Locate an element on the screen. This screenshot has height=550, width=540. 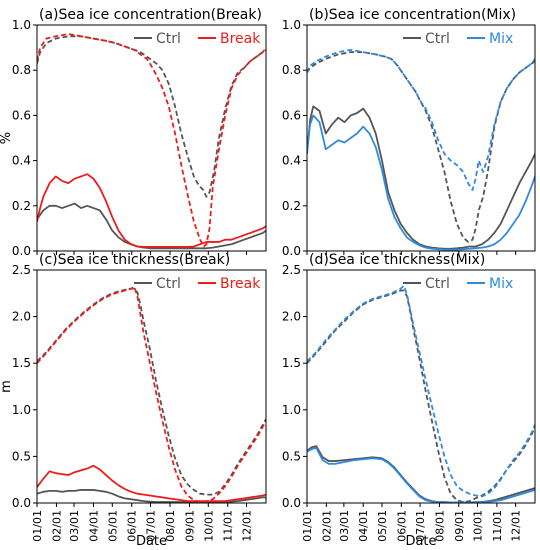
series-mix-dashed-line is located at coordinates (421, 119).